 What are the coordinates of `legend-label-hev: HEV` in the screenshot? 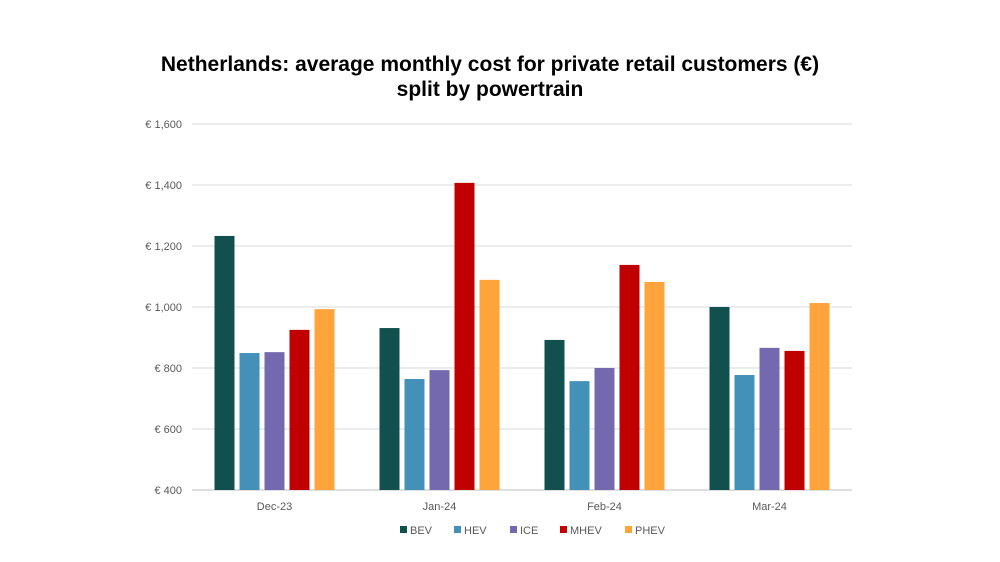 It's located at (475, 531).